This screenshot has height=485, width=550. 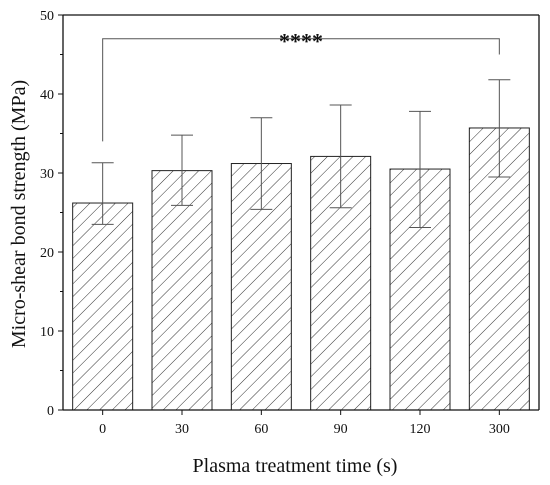 I want to click on x-tick-label-60: 60, so click(x=261, y=429).